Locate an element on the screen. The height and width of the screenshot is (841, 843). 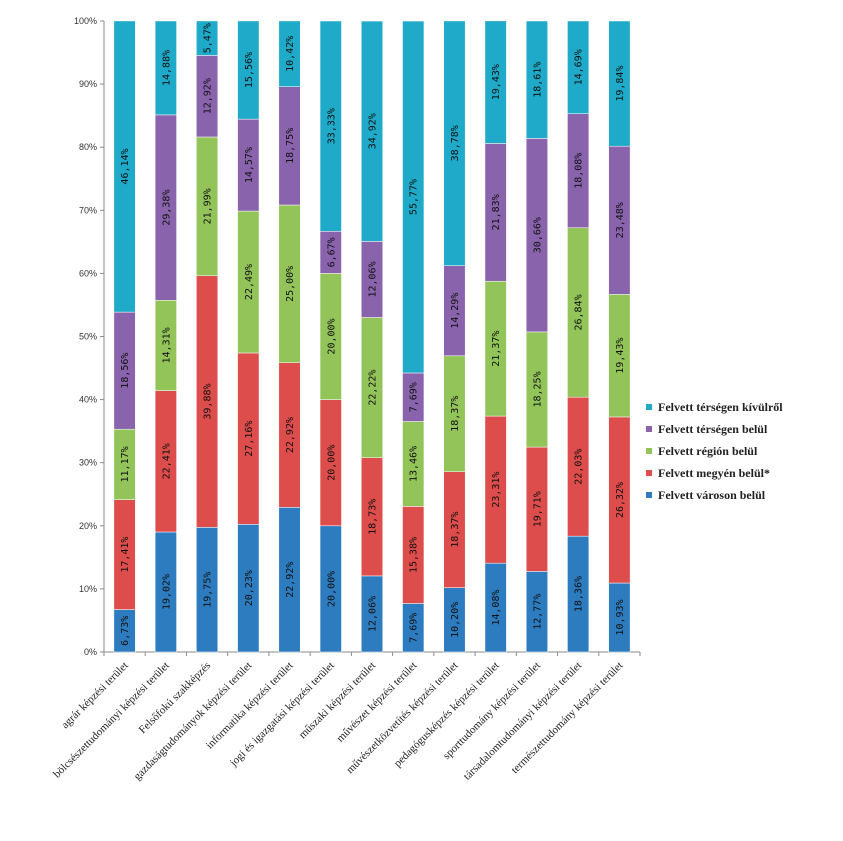
data-label: 22,22% is located at coordinates (373, 388).